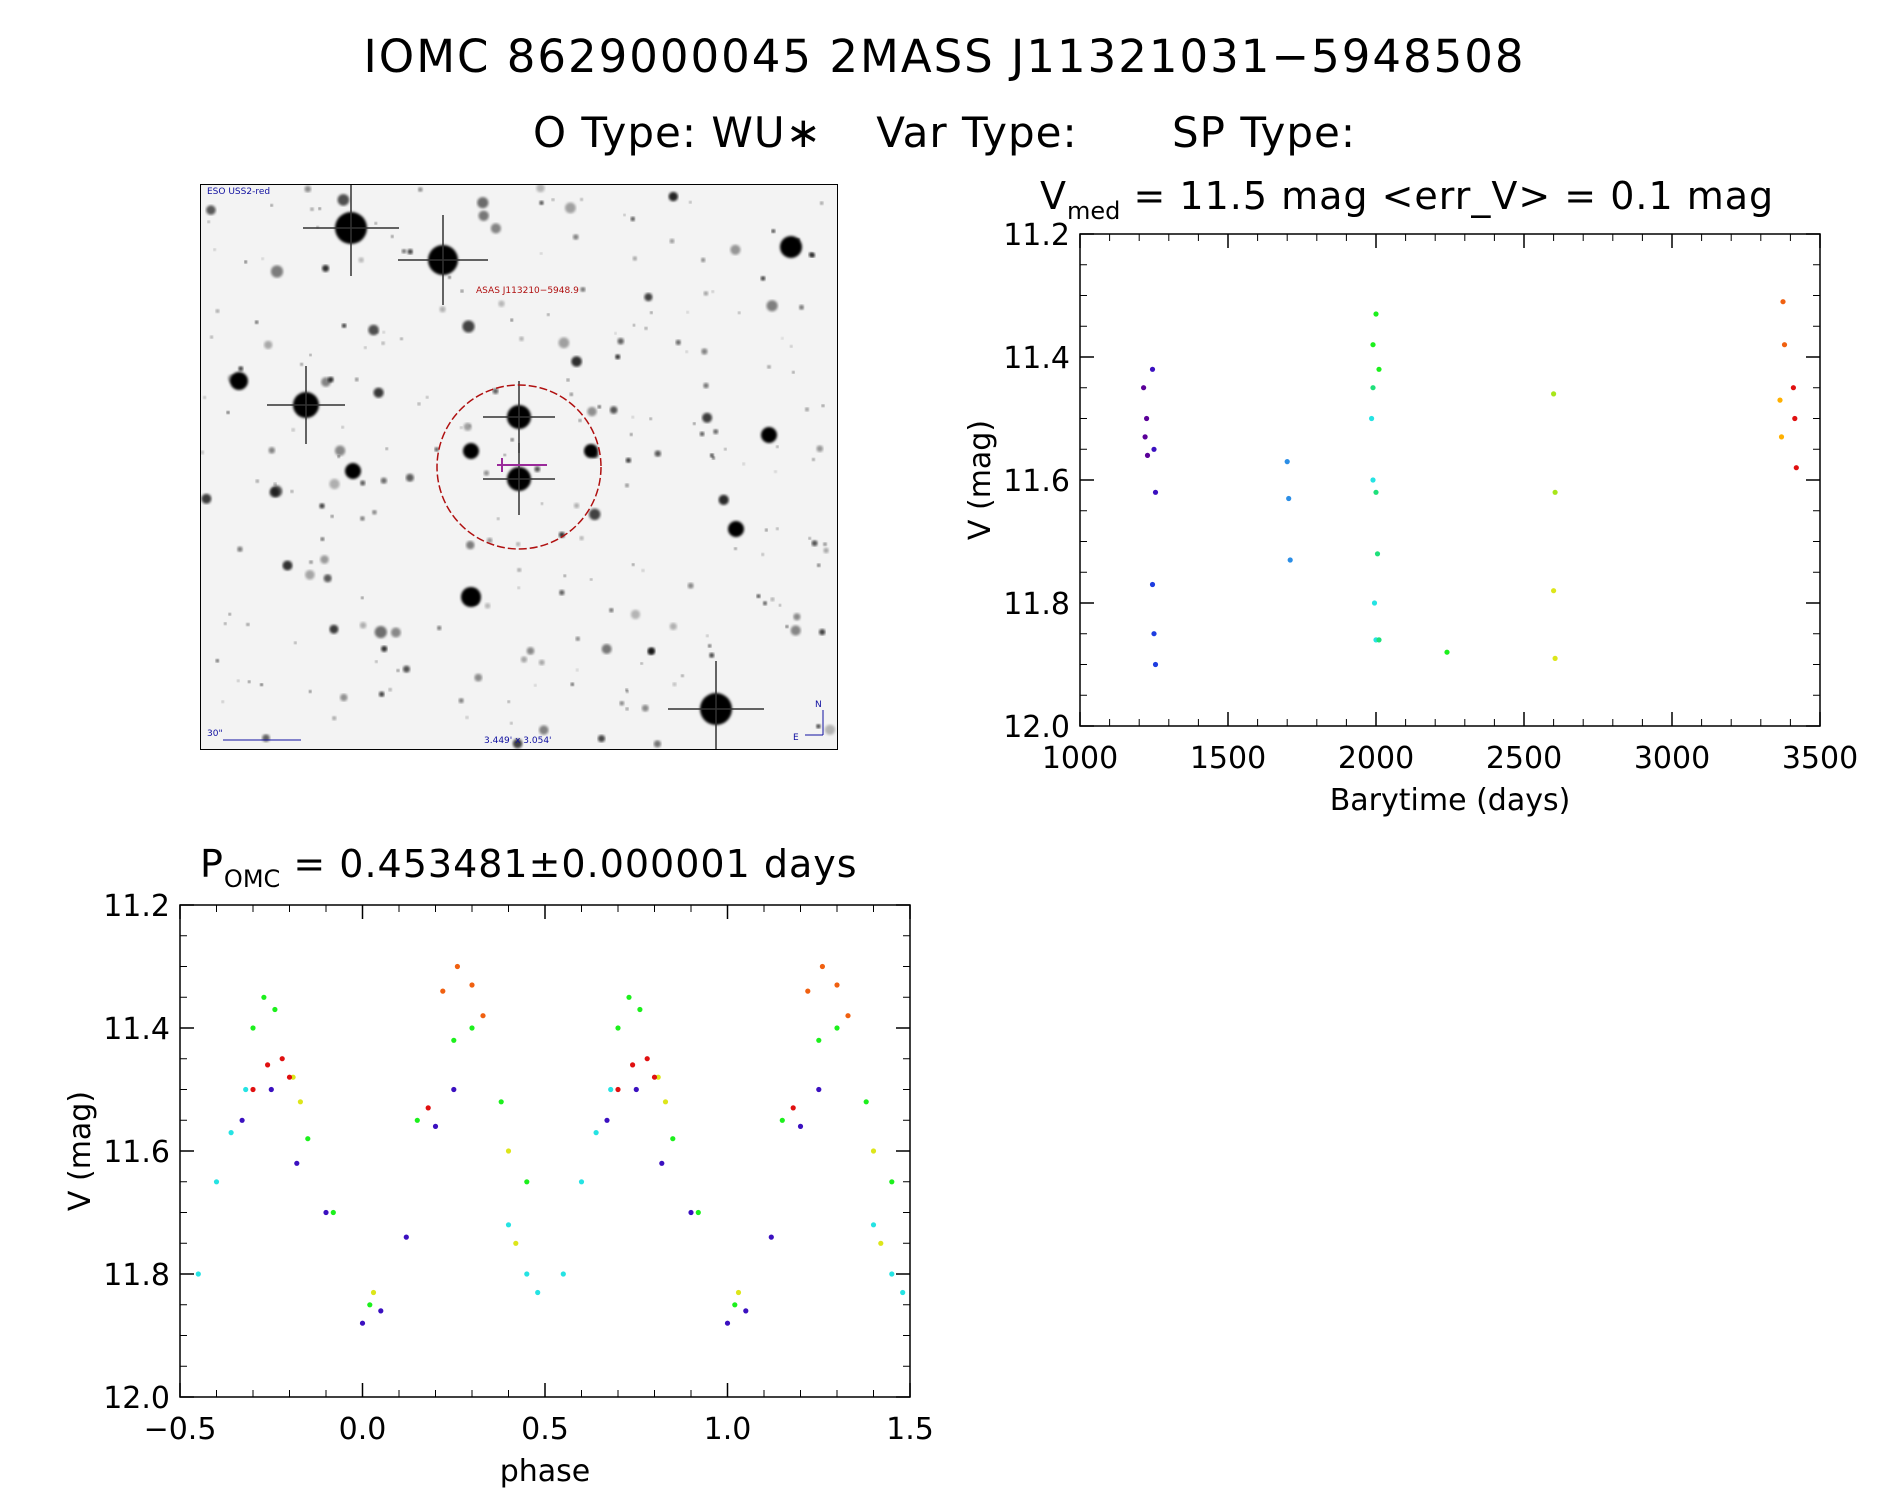 This screenshot has width=1889, height=1494. I want to click on phase-title: POMC = 0.453481±0.000001 days, so click(529, 867).